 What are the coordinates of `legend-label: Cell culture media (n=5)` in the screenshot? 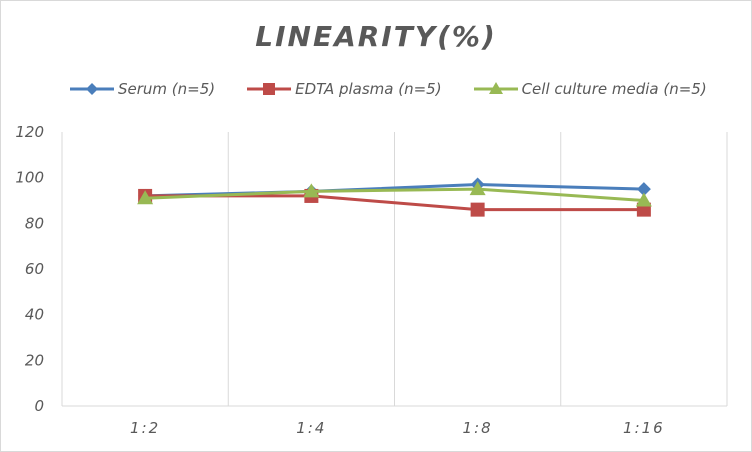 It's located at (614, 89).